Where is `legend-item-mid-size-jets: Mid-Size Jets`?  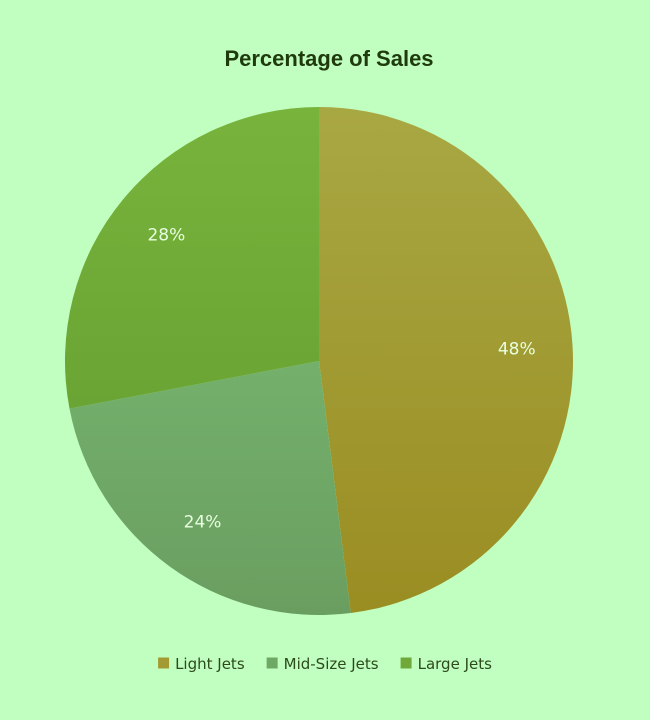
legend-item-mid-size-jets: Mid-Size Jets is located at coordinates (322, 664).